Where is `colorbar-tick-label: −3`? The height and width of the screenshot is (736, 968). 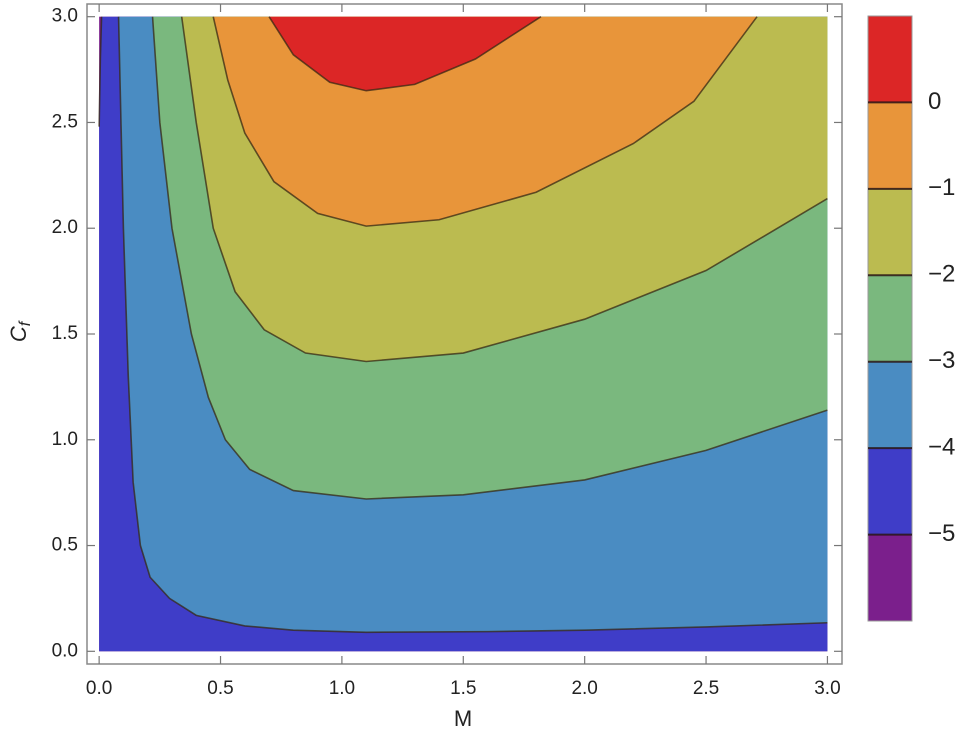
colorbar-tick-label: −3 is located at coordinates (941, 360).